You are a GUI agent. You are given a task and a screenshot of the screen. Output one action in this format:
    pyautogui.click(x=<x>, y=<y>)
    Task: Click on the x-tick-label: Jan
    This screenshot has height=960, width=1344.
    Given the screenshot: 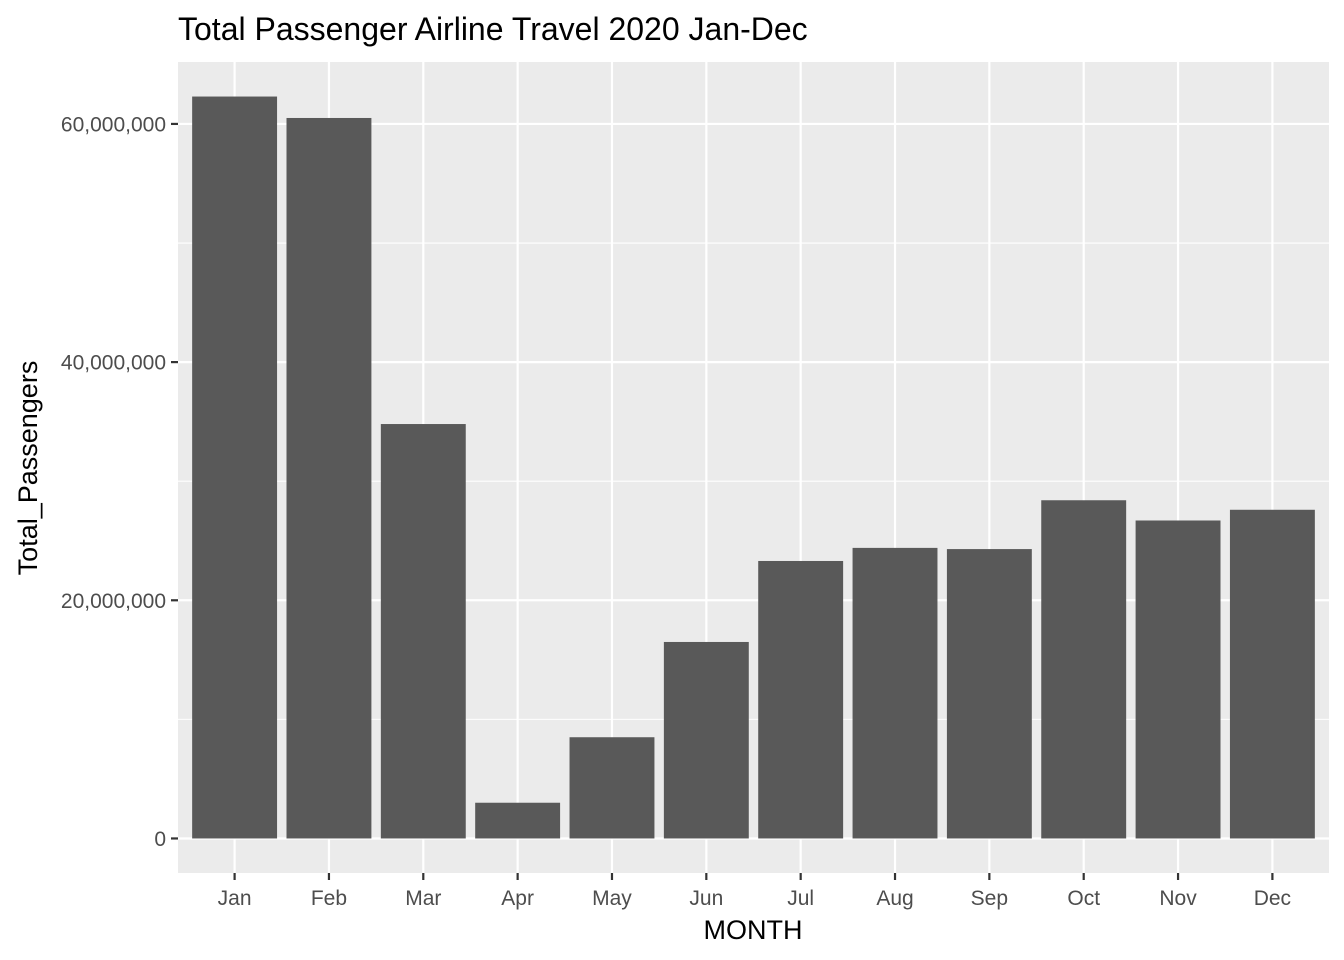 What is the action you would take?
    pyautogui.click(x=235, y=898)
    